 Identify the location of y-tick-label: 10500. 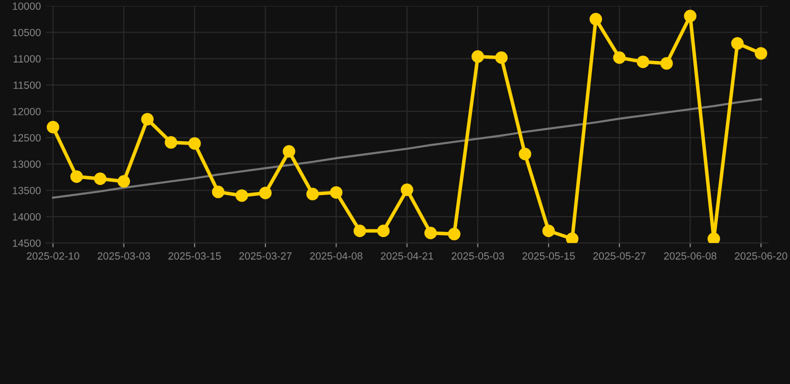
(26, 32).